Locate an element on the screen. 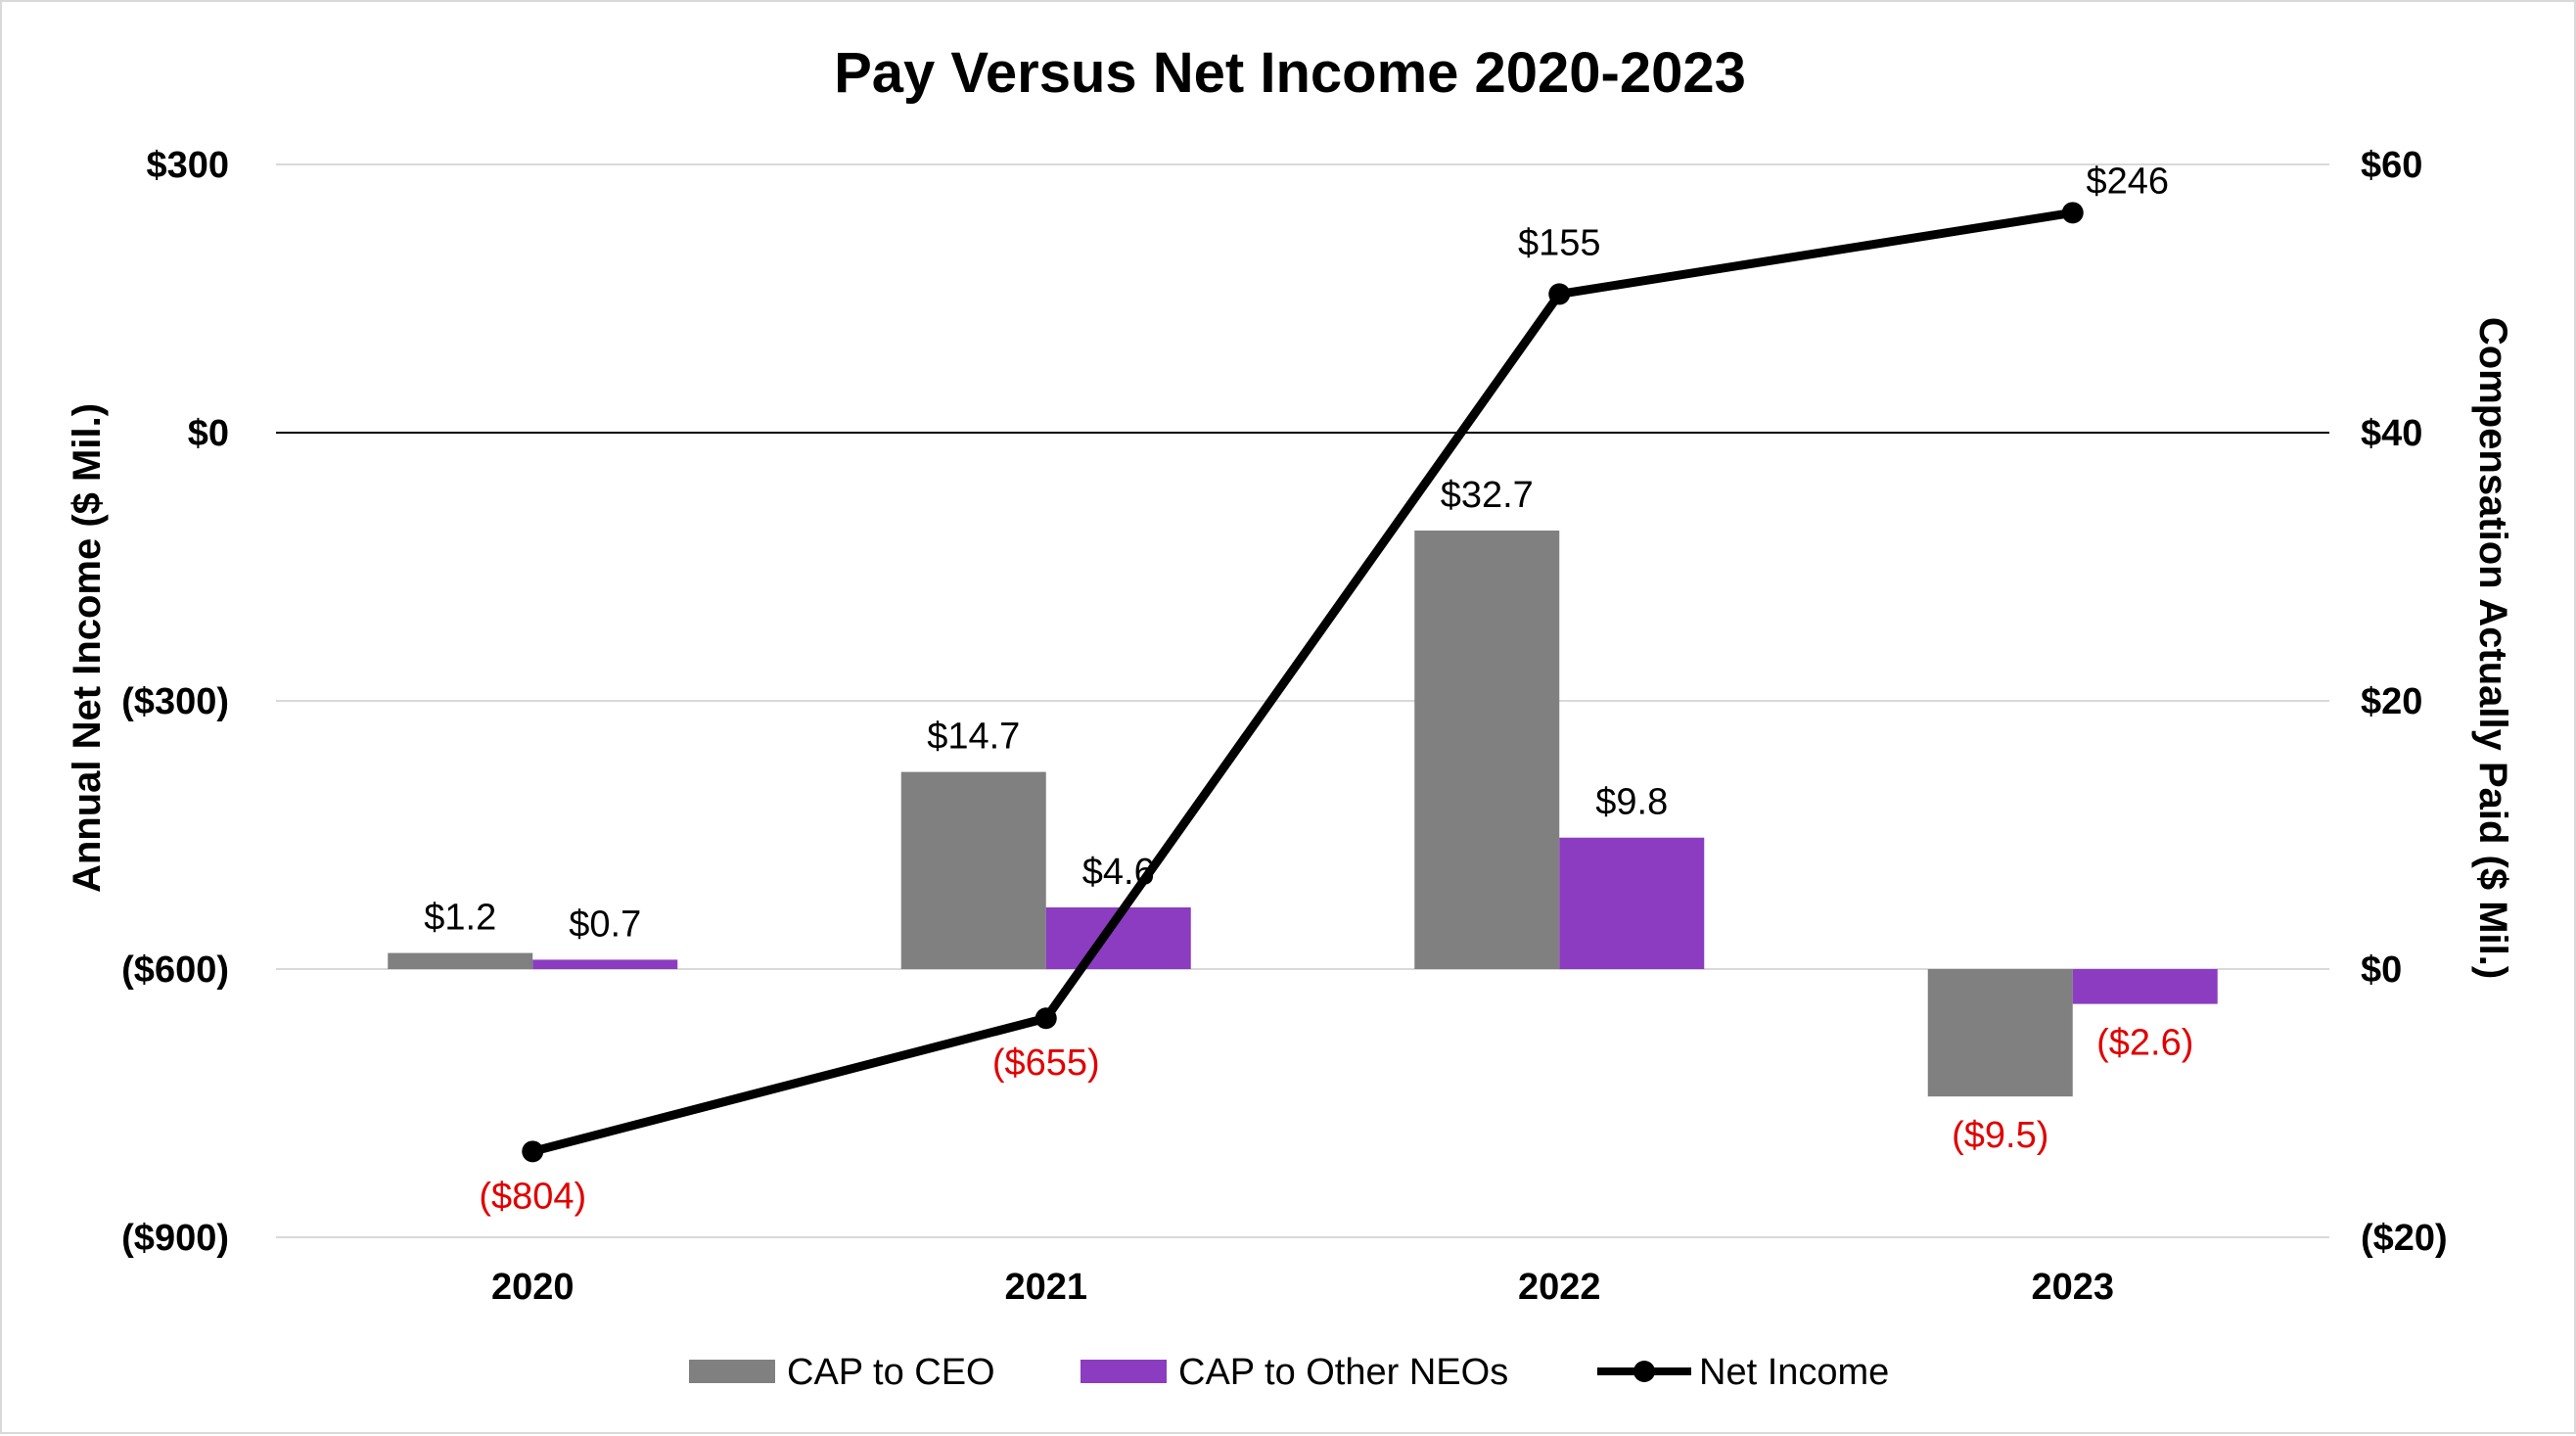 The width and height of the screenshot is (2576, 1436). left-tick-label: $0 is located at coordinates (208, 433).